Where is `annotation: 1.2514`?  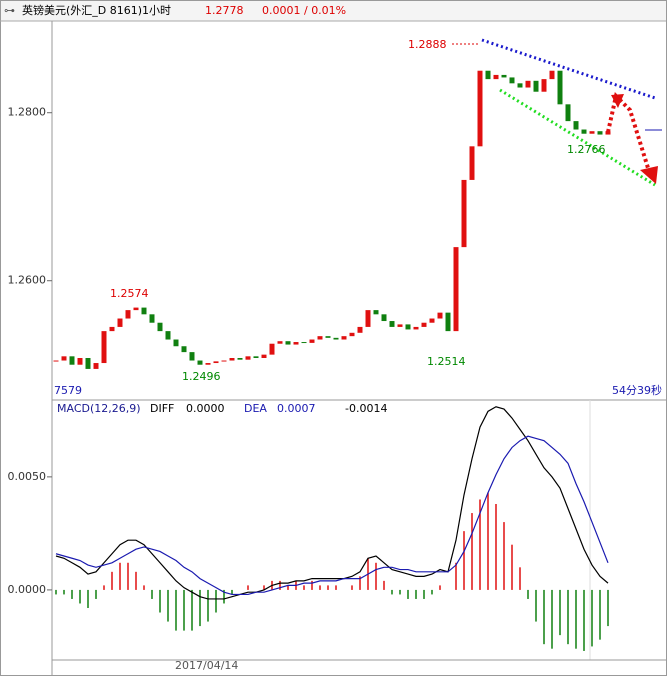
annotation: 1.2514 is located at coordinates (446, 361).